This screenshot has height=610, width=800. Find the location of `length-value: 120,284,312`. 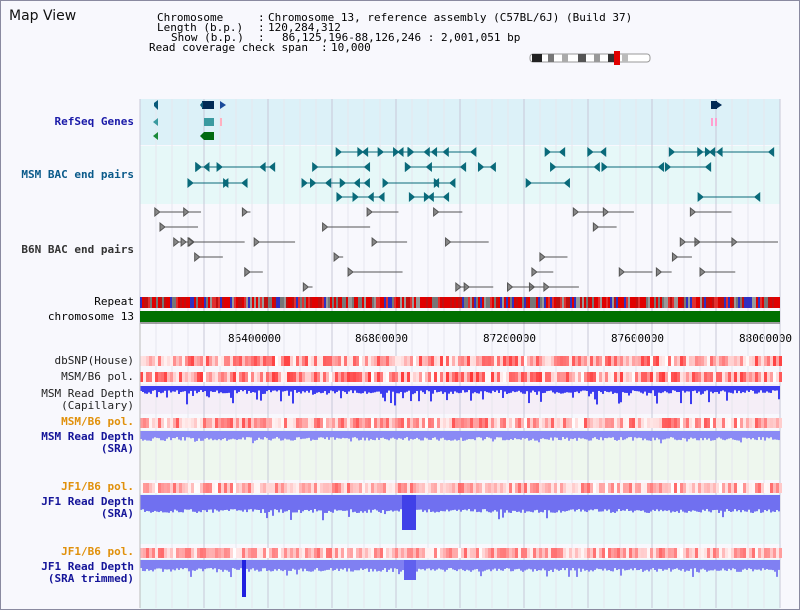

length-value: 120,284,312 is located at coordinates (304, 27).